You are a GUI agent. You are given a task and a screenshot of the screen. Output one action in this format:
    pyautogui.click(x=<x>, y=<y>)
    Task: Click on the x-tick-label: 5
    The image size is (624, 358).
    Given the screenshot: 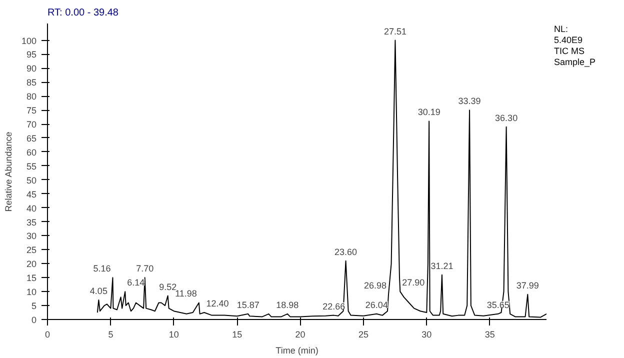 What is the action you would take?
    pyautogui.click(x=111, y=335)
    